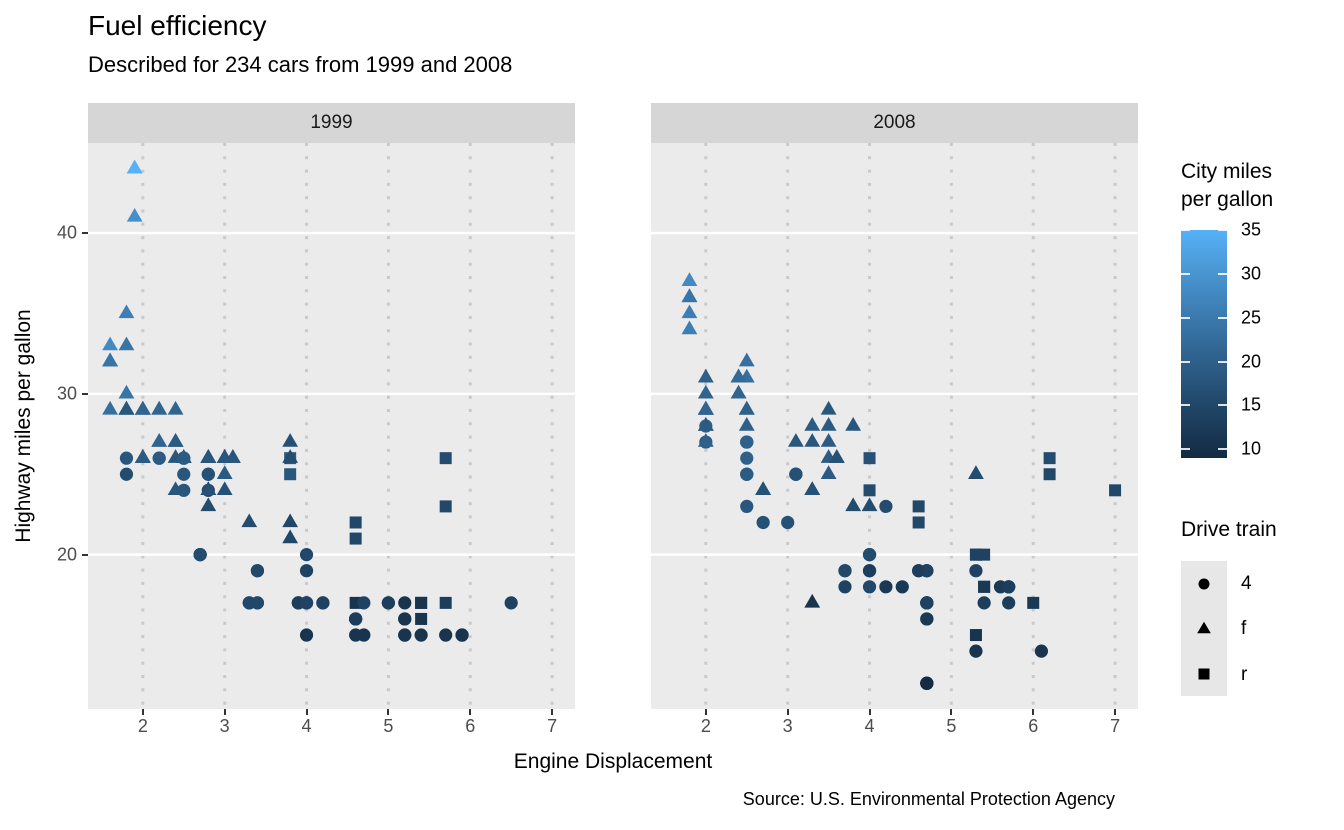  Describe the element at coordinates (1251, 448) in the screenshot. I see `colorbar-tick-label: 10` at that location.